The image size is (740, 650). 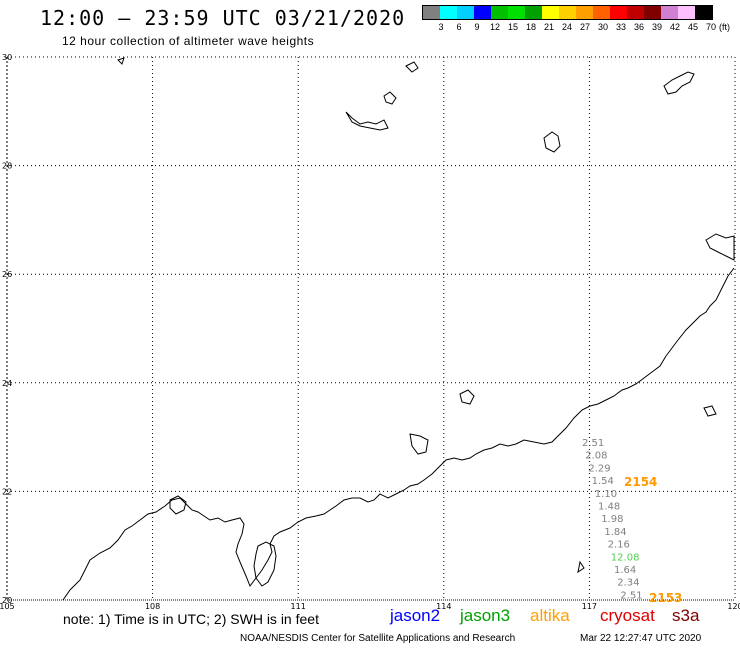 I want to click on legend-label: 21, so click(x=548, y=27).